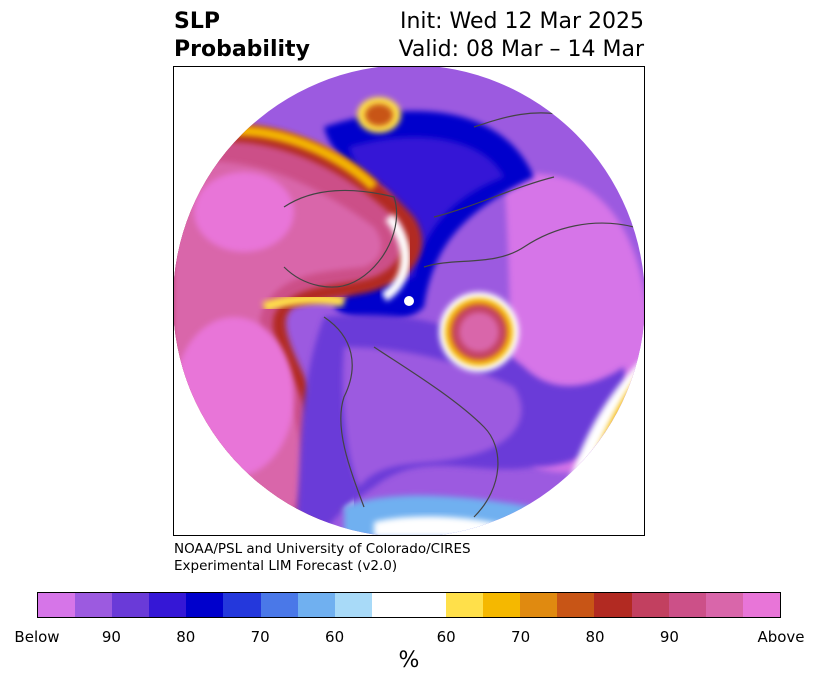 Image resolution: width=819 pixels, height=686 pixels. What do you see at coordinates (409, 660) in the screenshot?
I see `colorbar-unit: %` at bounding box center [409, 660].